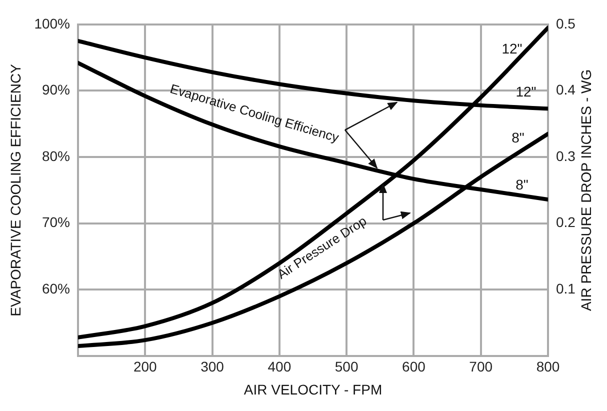 Image resolution: width=607 pixels, height=411 pixels. What do you see at coordinates (15, 189) in the screenshot?
I see `y-axis-title: EVAPORATIVE COOLING EFFICIENCY` at bounding box center [15, 189].